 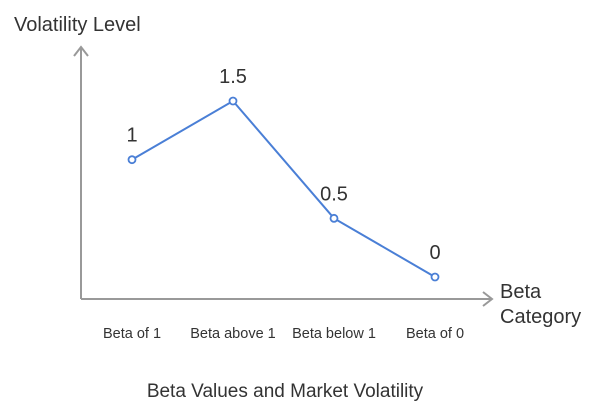 What do you see at coordinates (521, 292) in the screenshot?
I see `x-axis-label-line1: Beta` at bounding box center [521, 292].